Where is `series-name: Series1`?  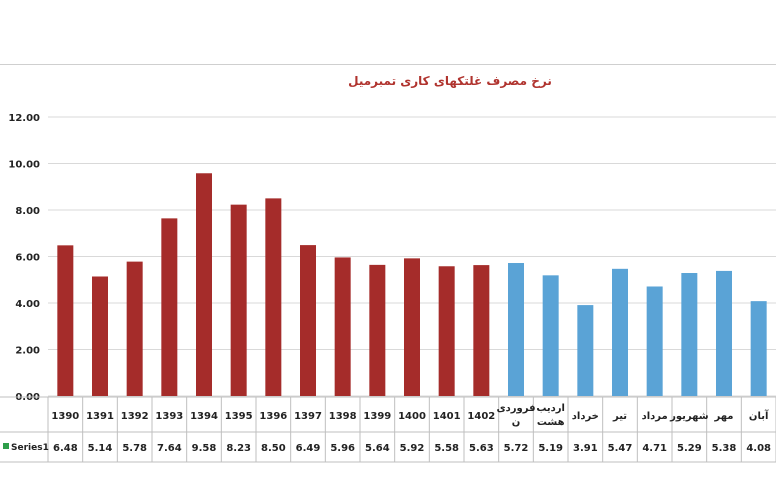
series-name: Series1 is located at coordinates (30, 448).